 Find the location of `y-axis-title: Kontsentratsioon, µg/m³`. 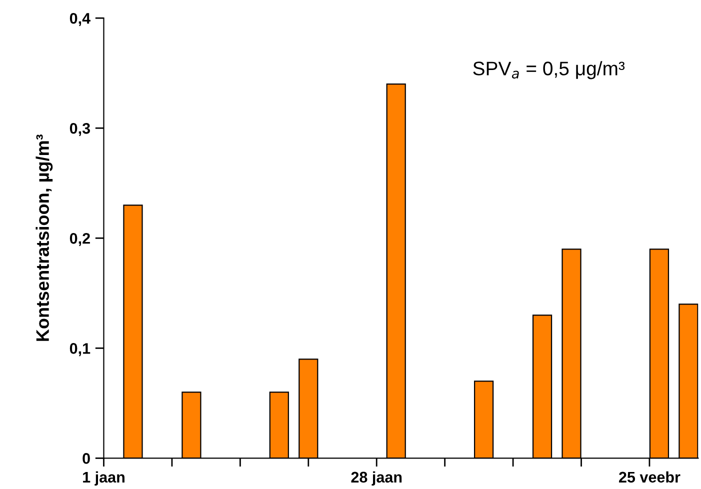

y-axis-title: Kontsentratsioon, µg/m³ is located at coordinates (44, 237).